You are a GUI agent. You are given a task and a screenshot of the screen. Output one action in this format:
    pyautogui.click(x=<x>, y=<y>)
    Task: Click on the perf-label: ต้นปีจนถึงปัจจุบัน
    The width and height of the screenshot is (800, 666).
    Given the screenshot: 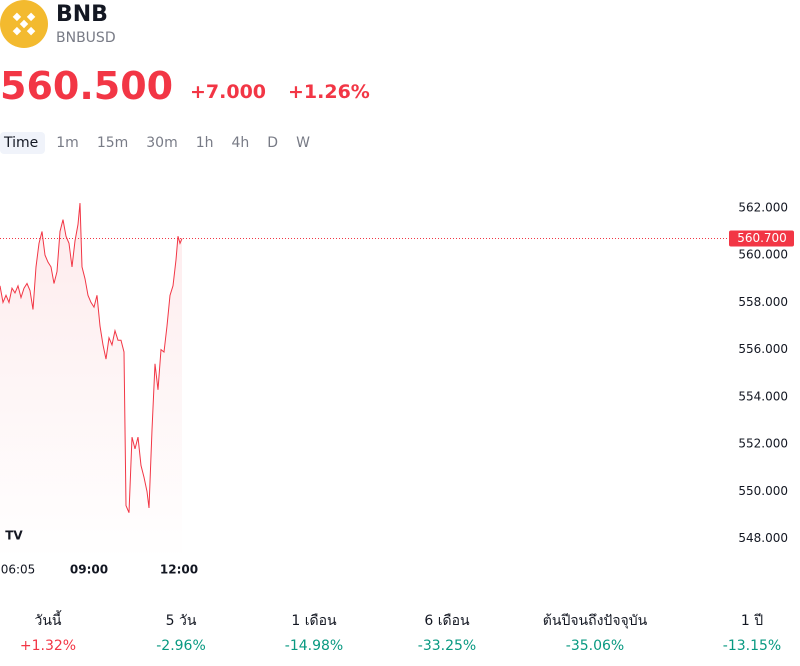 What is the action you would take?
    pyautogui.click(x=595, y=621)
    